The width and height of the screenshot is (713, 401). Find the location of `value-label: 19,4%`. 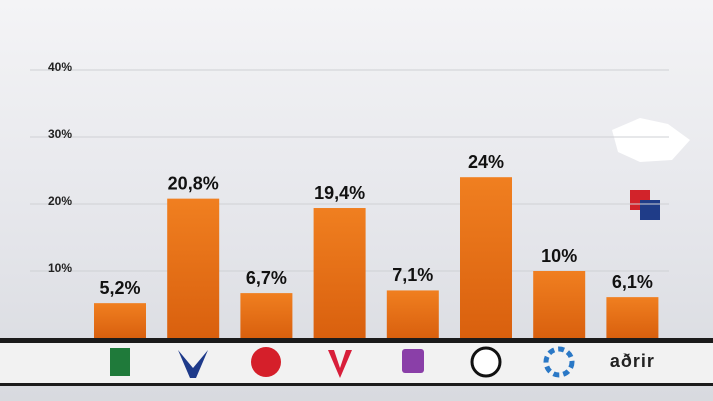

value-label: 19,4% is located at coordinates (339, 193).